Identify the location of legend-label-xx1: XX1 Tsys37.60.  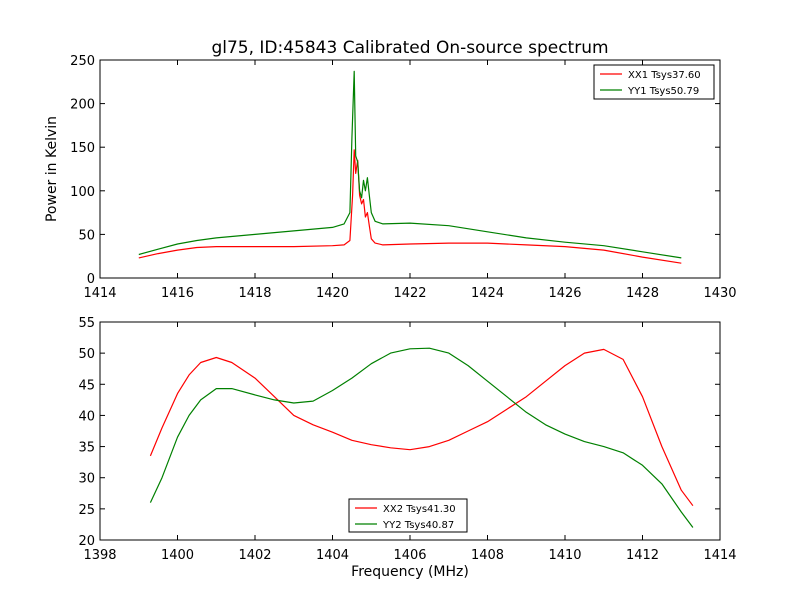
(664, 75).